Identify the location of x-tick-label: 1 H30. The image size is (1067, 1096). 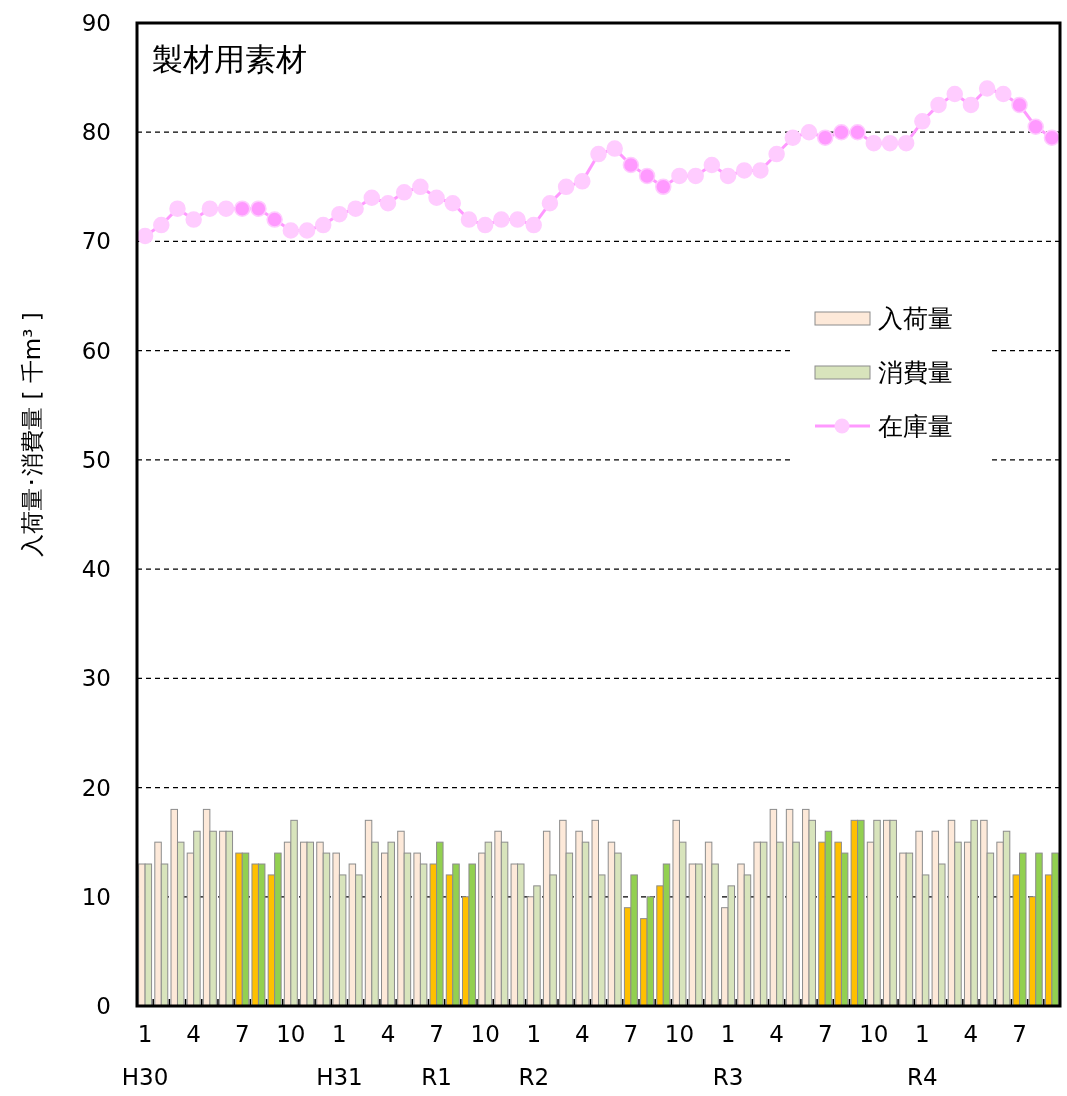
(145, 1055).